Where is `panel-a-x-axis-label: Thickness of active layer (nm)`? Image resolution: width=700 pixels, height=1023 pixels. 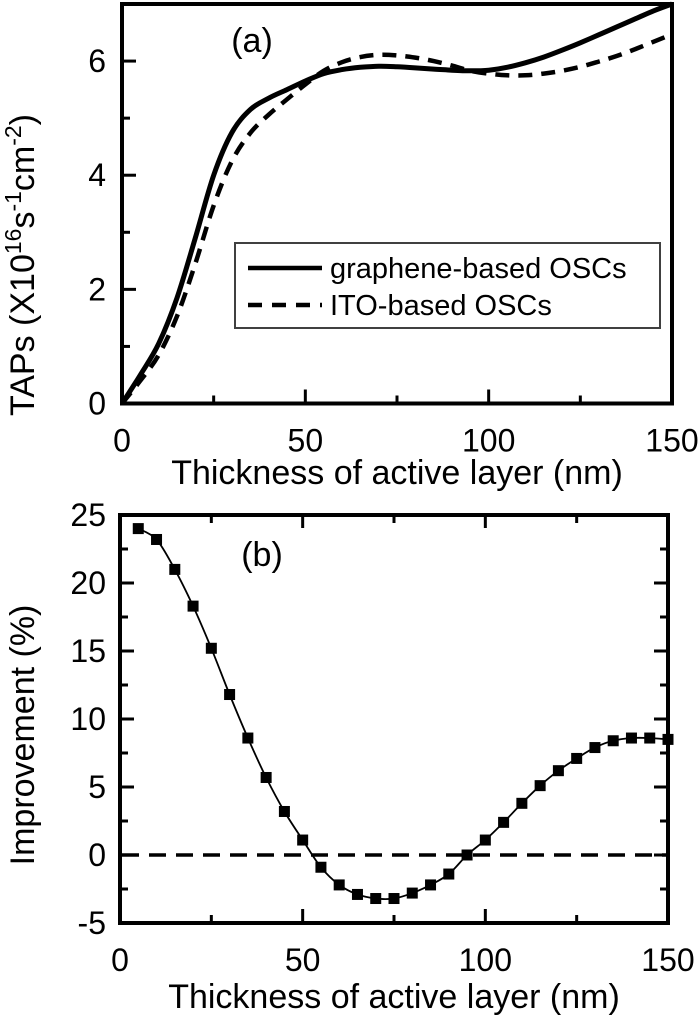 panel-a-x-axis-label: Thickness of active layer (nm) is located at coordinates (397, 473).